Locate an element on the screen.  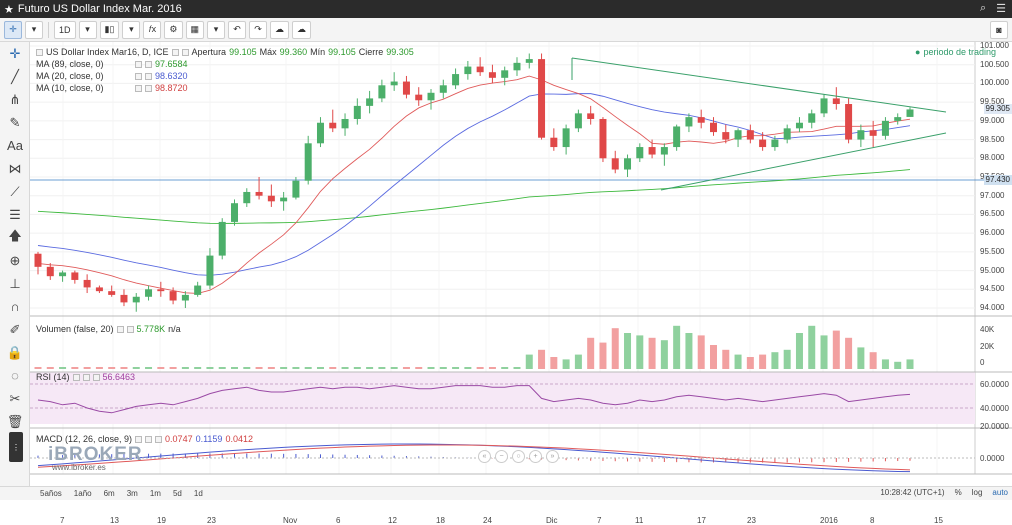
range-button: 5d is located at coordinates (177, 493).